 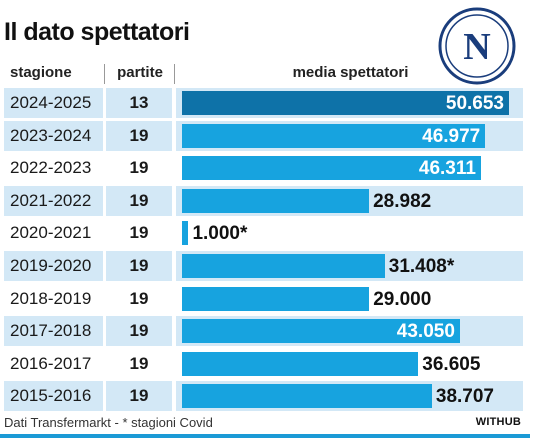 I want to click on season-cell: 2020-2021, so click(x=51, y=233).